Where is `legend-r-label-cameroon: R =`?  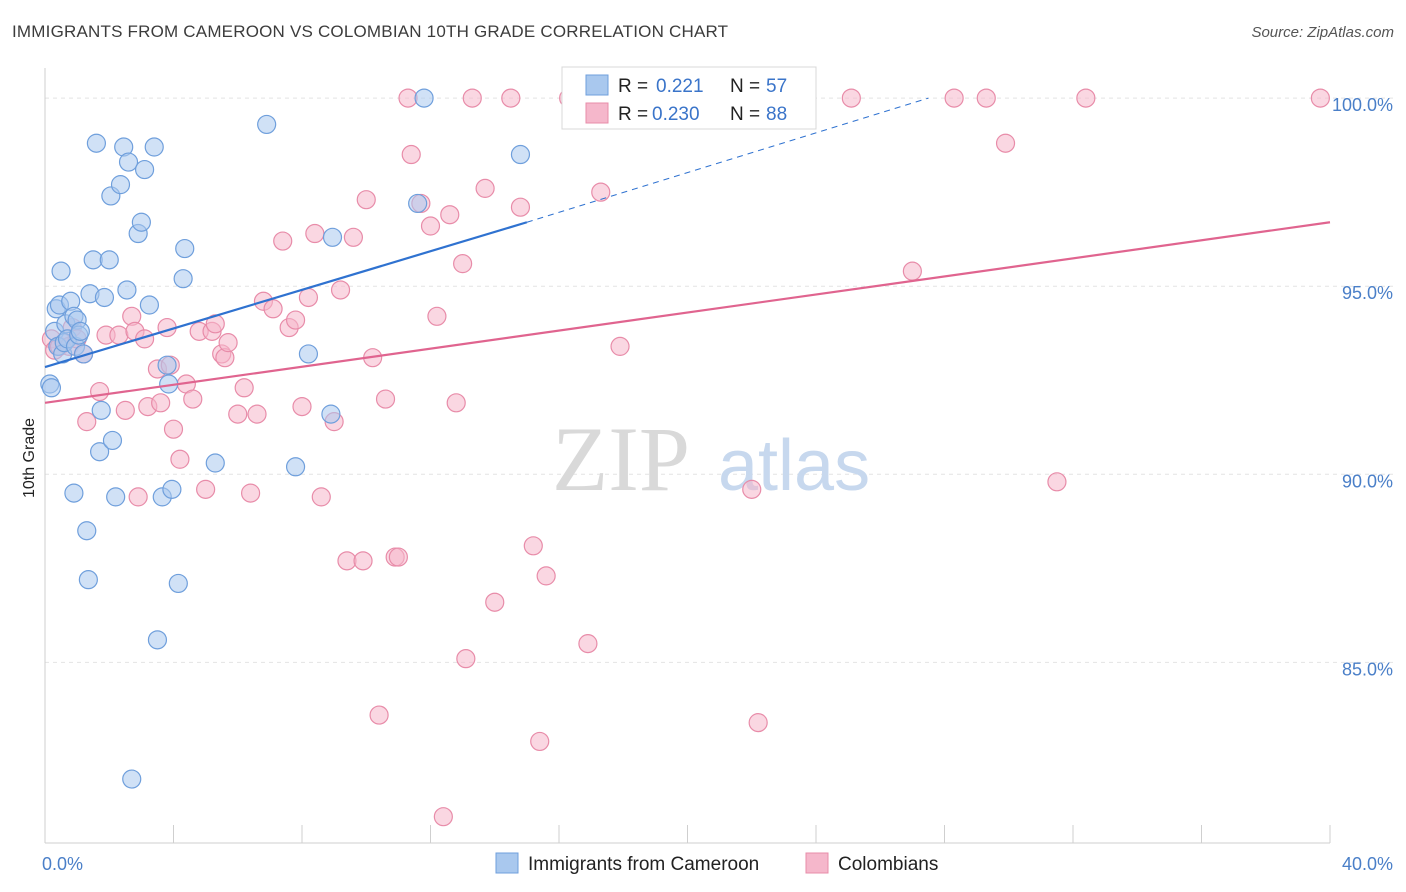
legend-r-label-cameroon: R = is located at coordinates (633, 86).